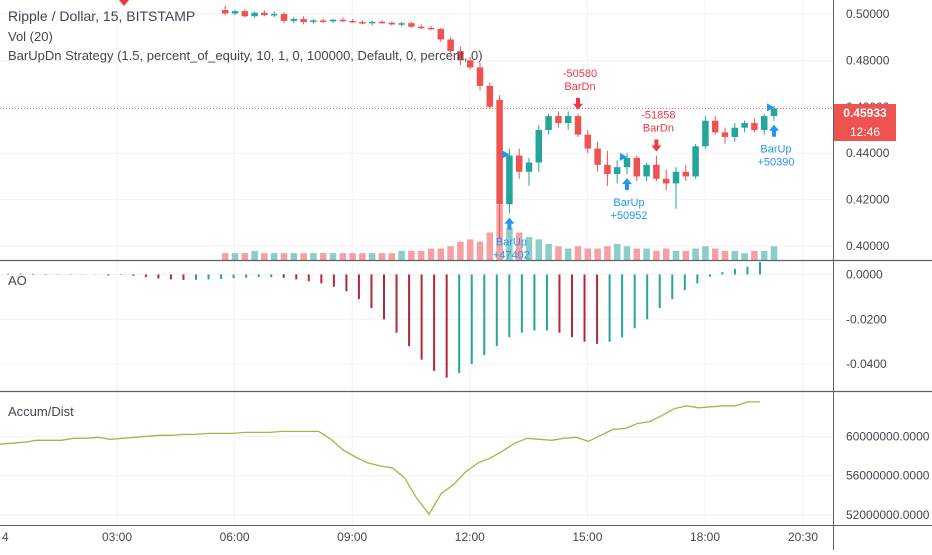 This screenshot has width=932, height=555. I want to click on buy-signal-profit: +50390, so click(775, 163).